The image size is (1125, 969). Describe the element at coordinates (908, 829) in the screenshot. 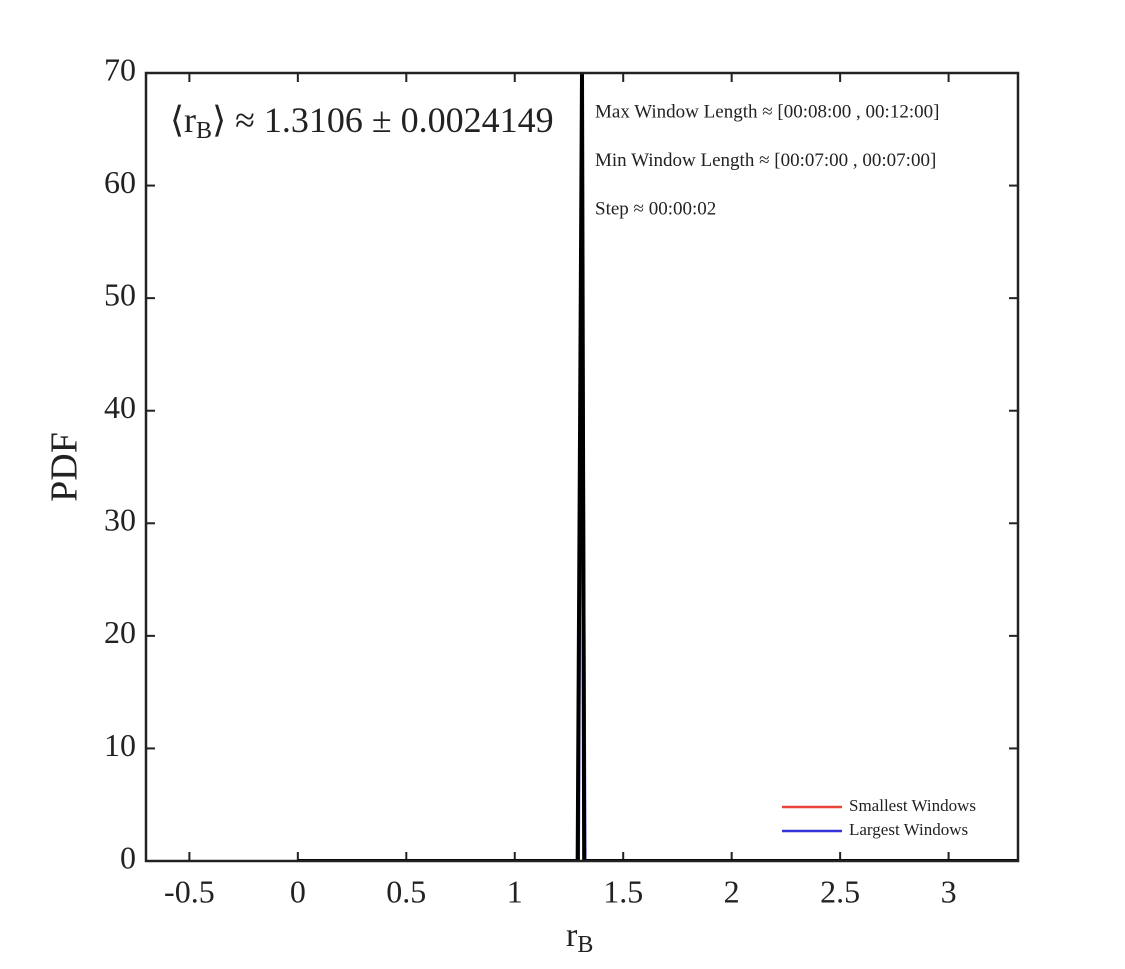

I see `legend-label: Largest Windows` at that location.